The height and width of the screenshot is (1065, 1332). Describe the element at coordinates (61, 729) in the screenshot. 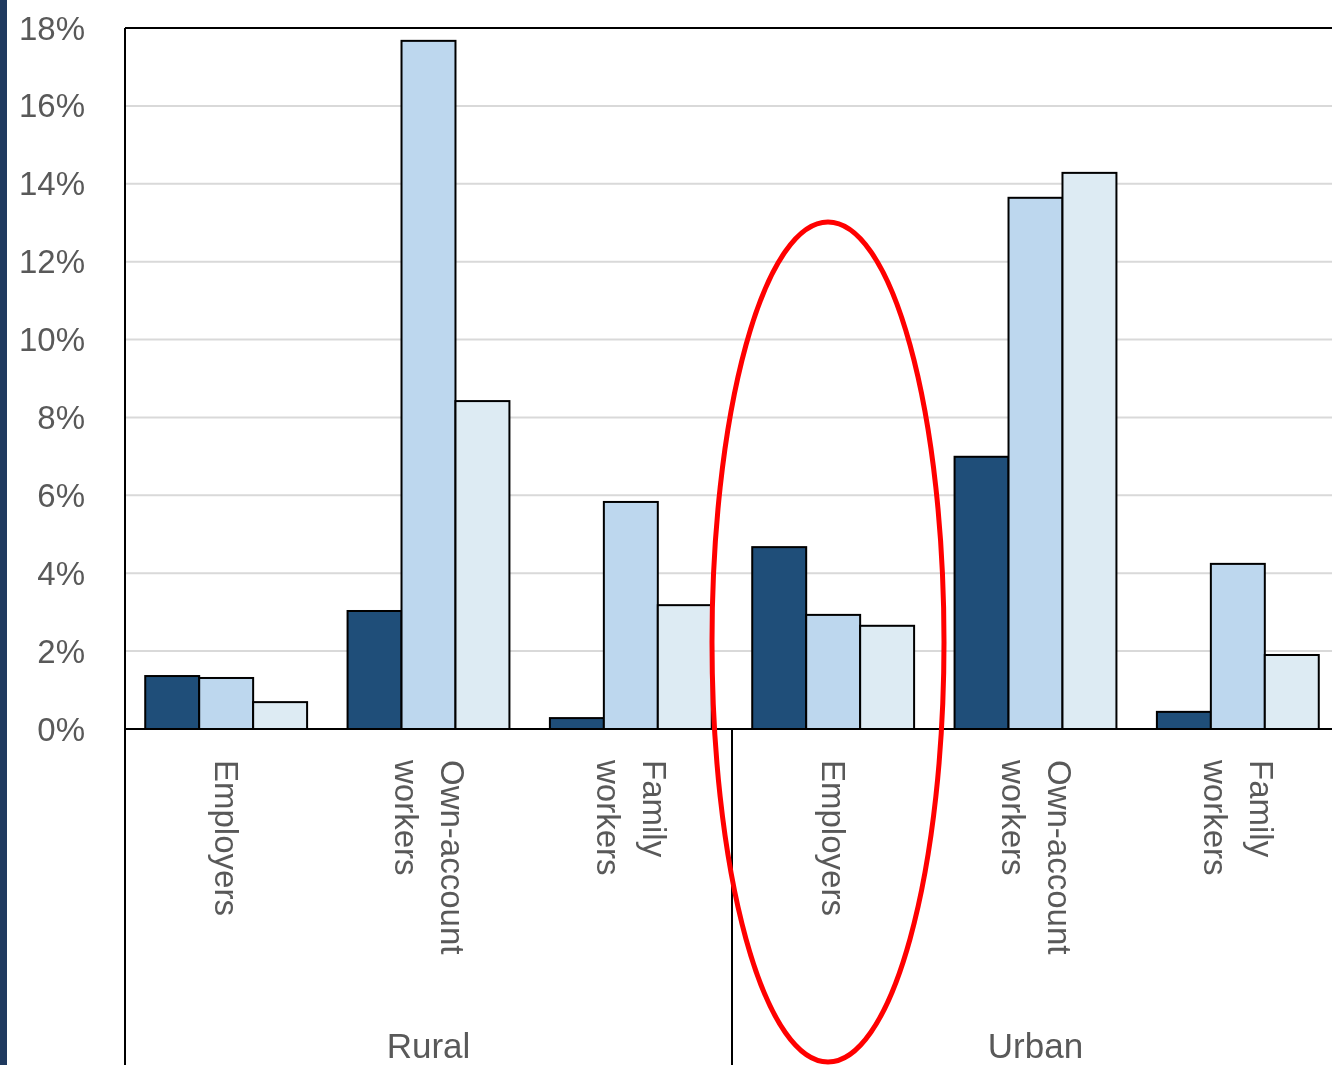

I see `y-tick-label: 0%` at that location.